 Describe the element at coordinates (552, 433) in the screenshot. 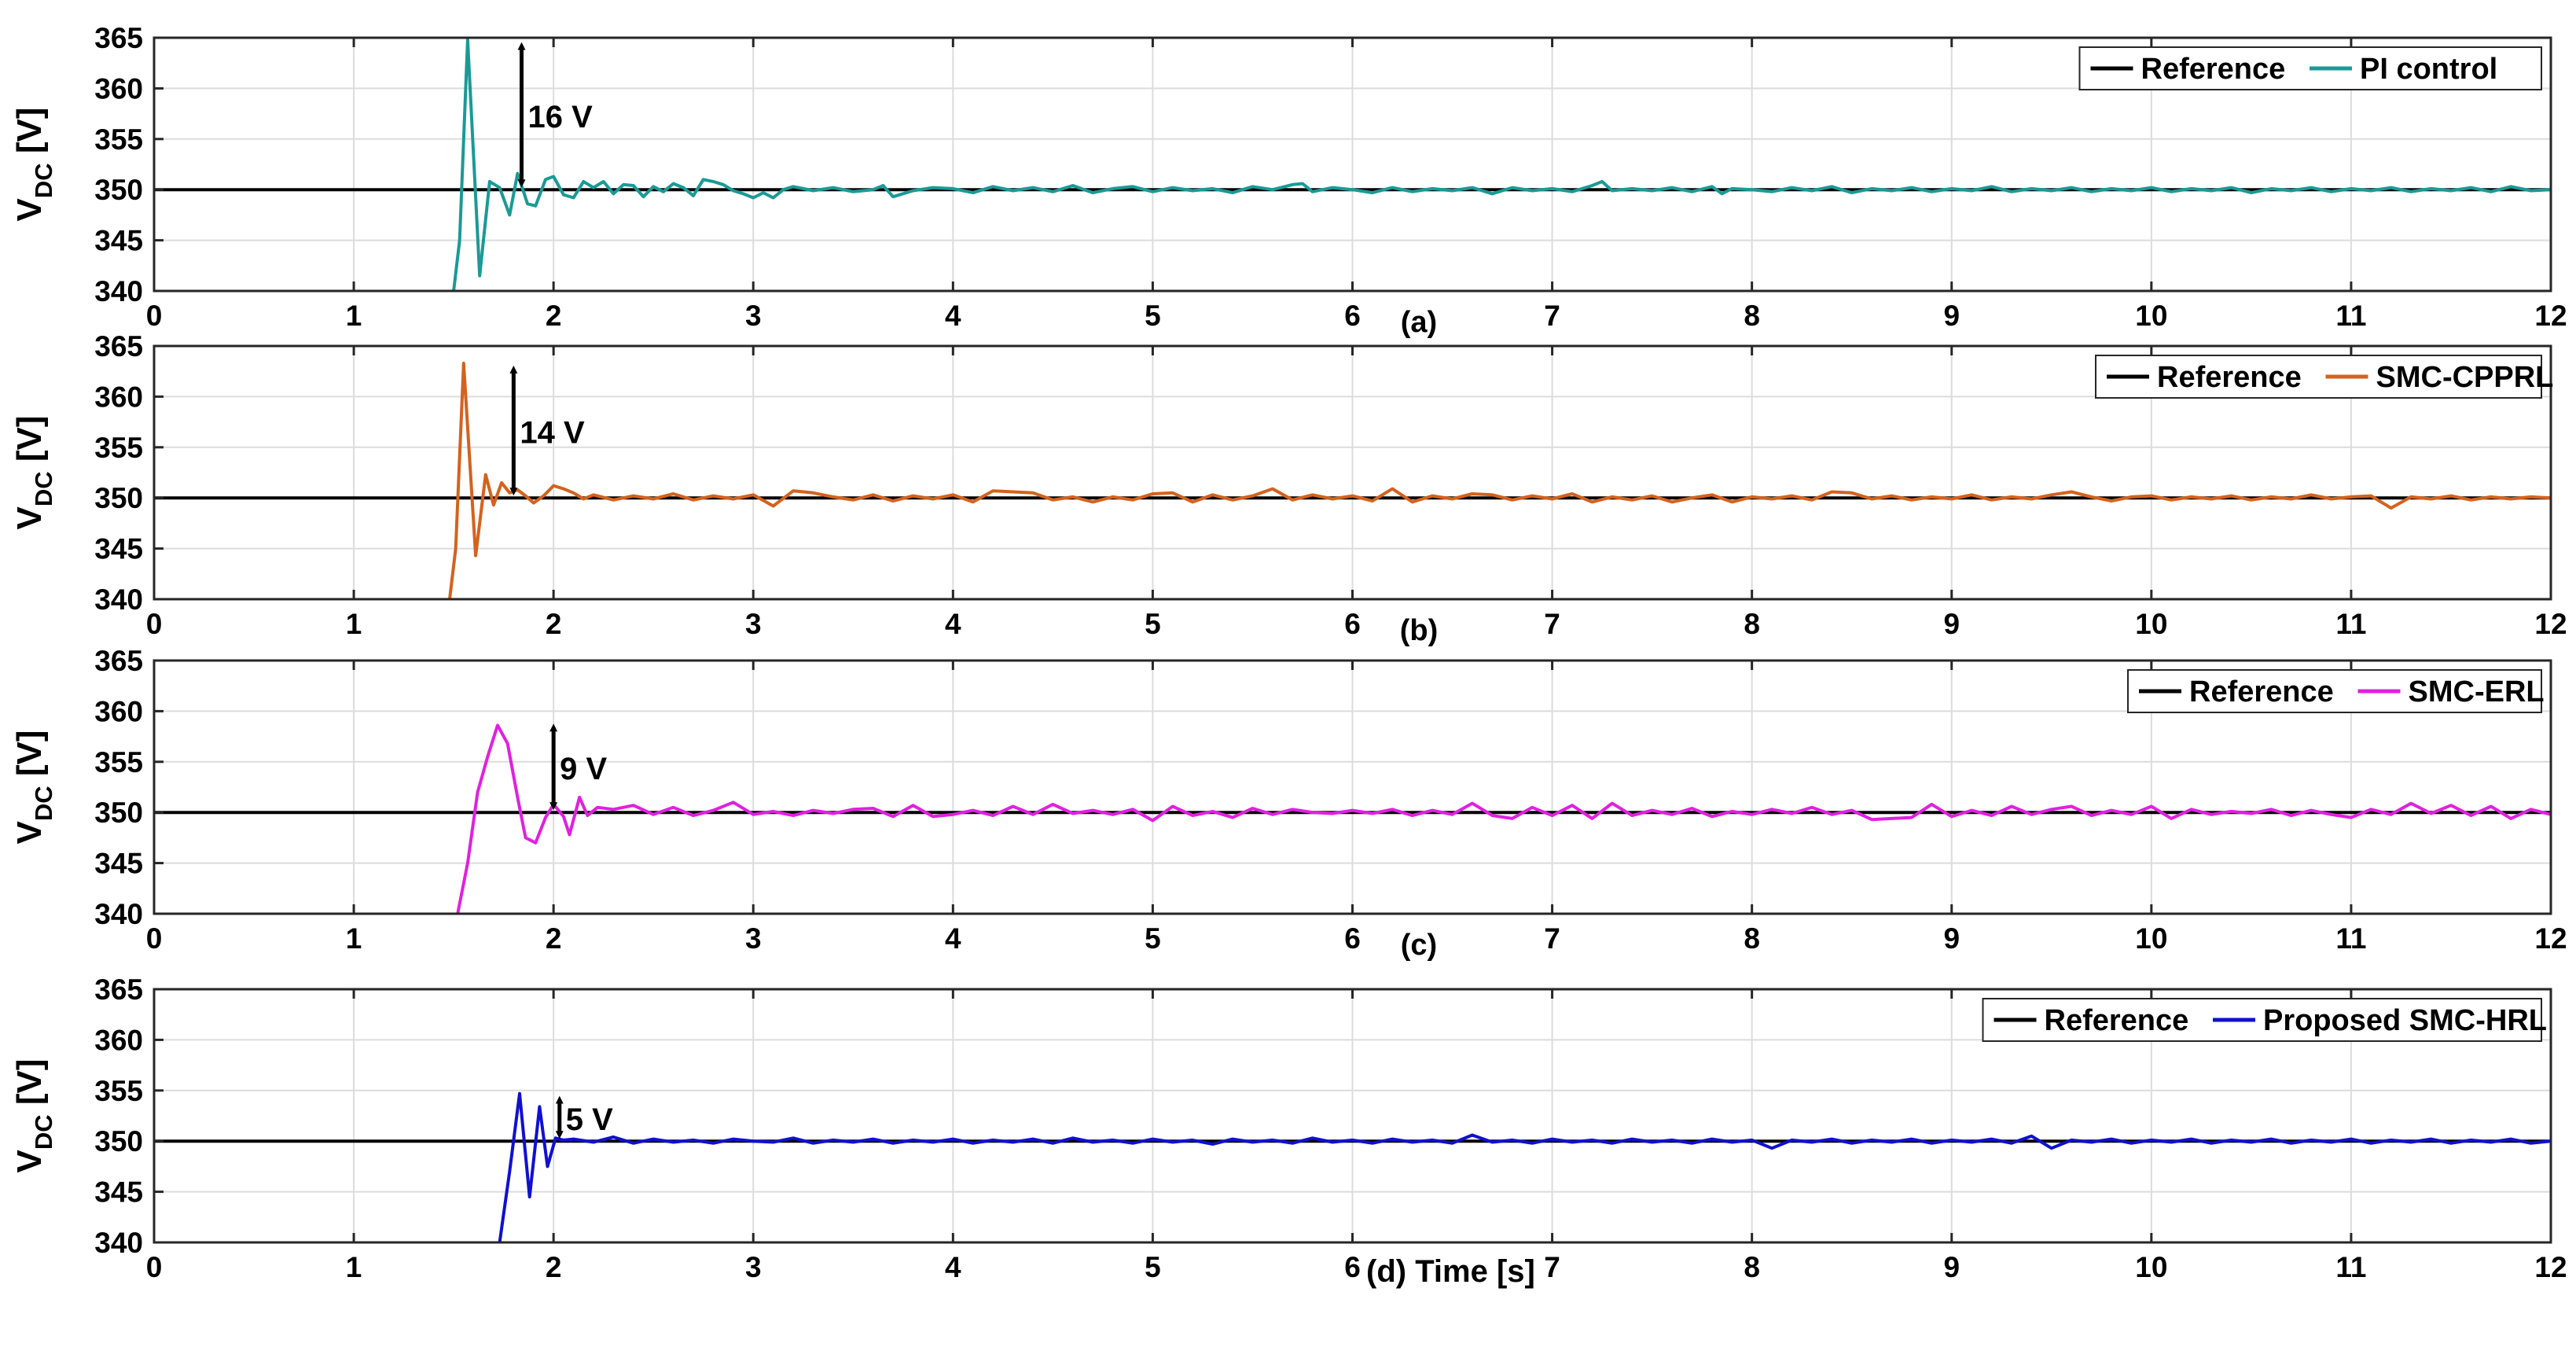

I see `overshoot-label: 14 V` at that location.